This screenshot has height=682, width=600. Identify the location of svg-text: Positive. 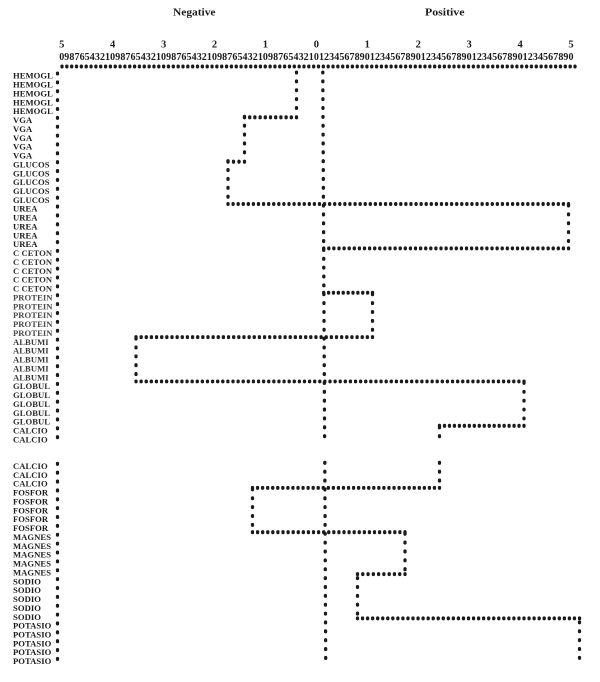
(445, 13).